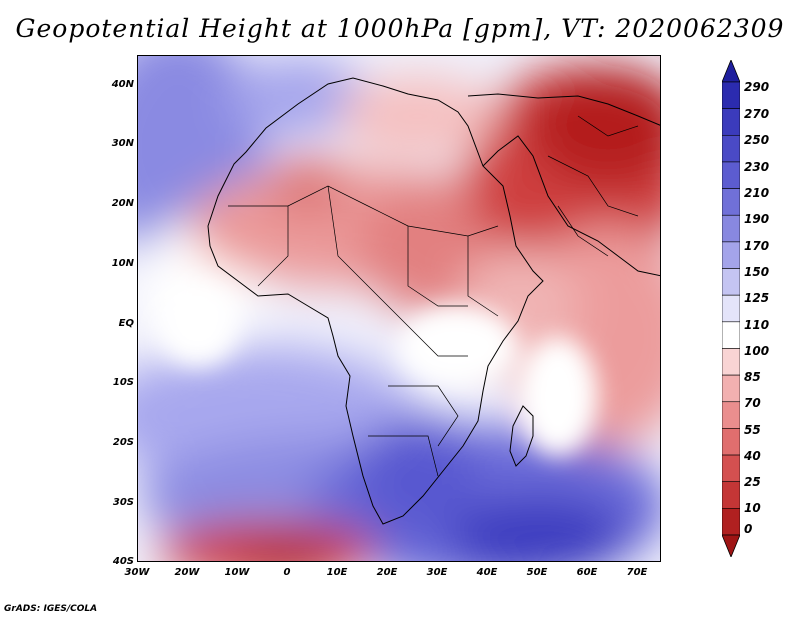 The image size is (800, 618). I want to click on y-tick-label: EQ, so click(126, 323).